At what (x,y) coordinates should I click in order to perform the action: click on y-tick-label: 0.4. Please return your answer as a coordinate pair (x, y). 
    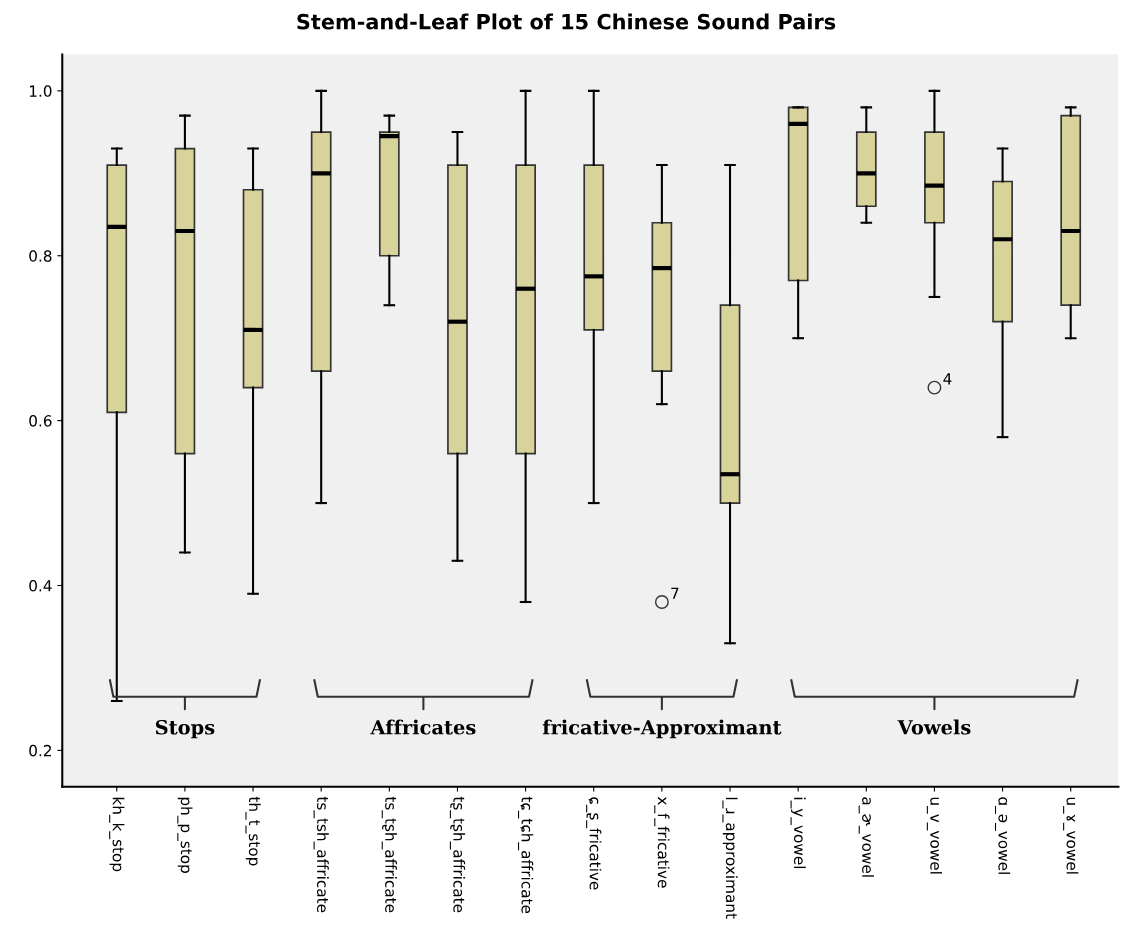
    Looking at the image, I should click on (40, 585).